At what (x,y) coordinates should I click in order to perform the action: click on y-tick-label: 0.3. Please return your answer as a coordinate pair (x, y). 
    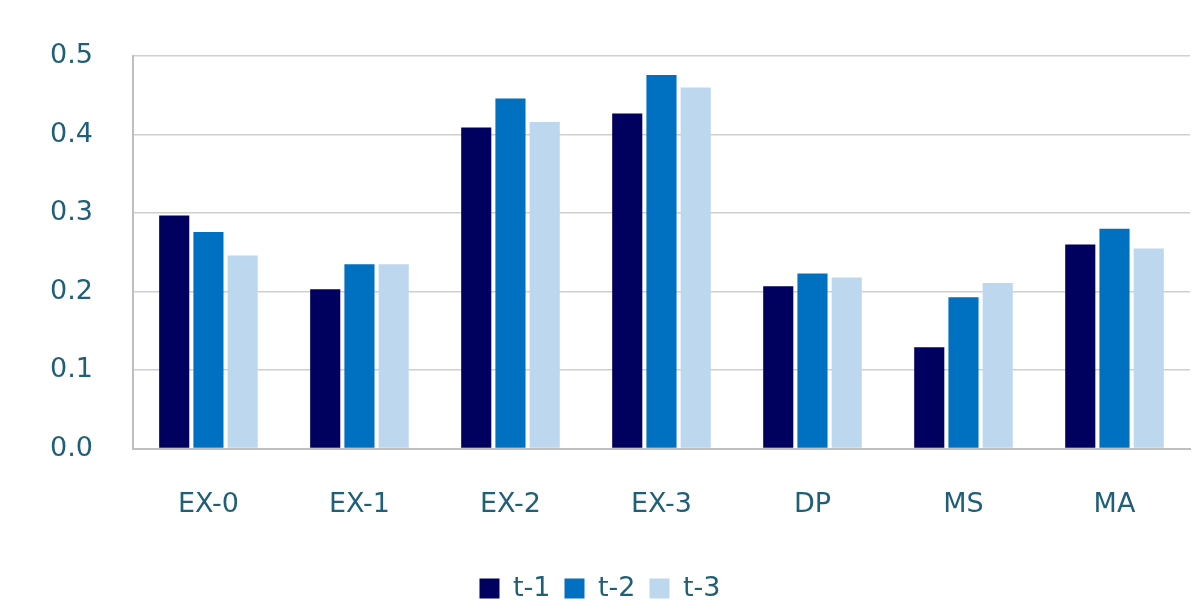
    Looking at the image, I should click on (71, 211).